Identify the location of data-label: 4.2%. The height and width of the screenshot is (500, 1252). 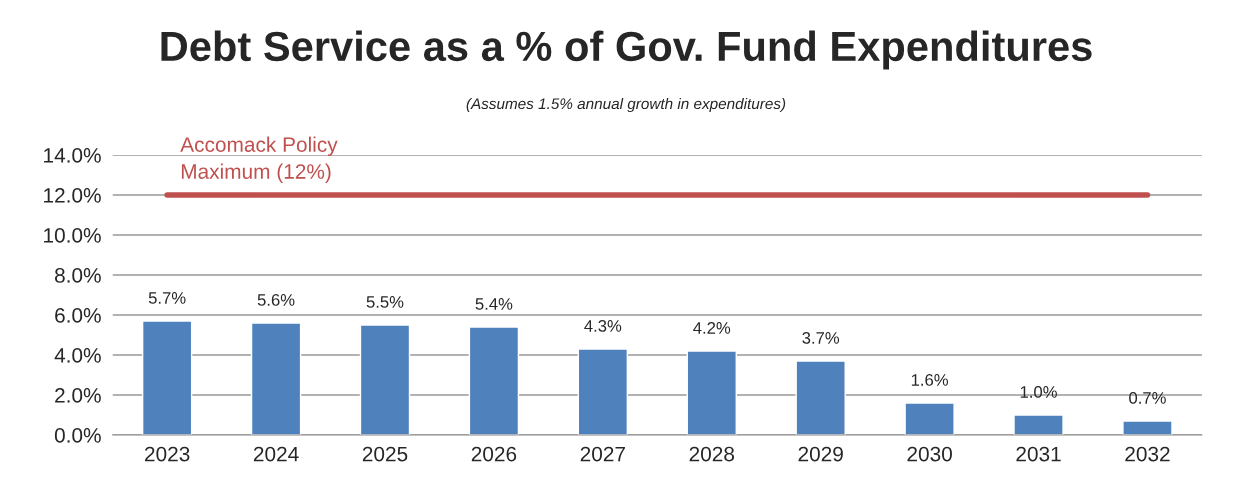
(712, 328).